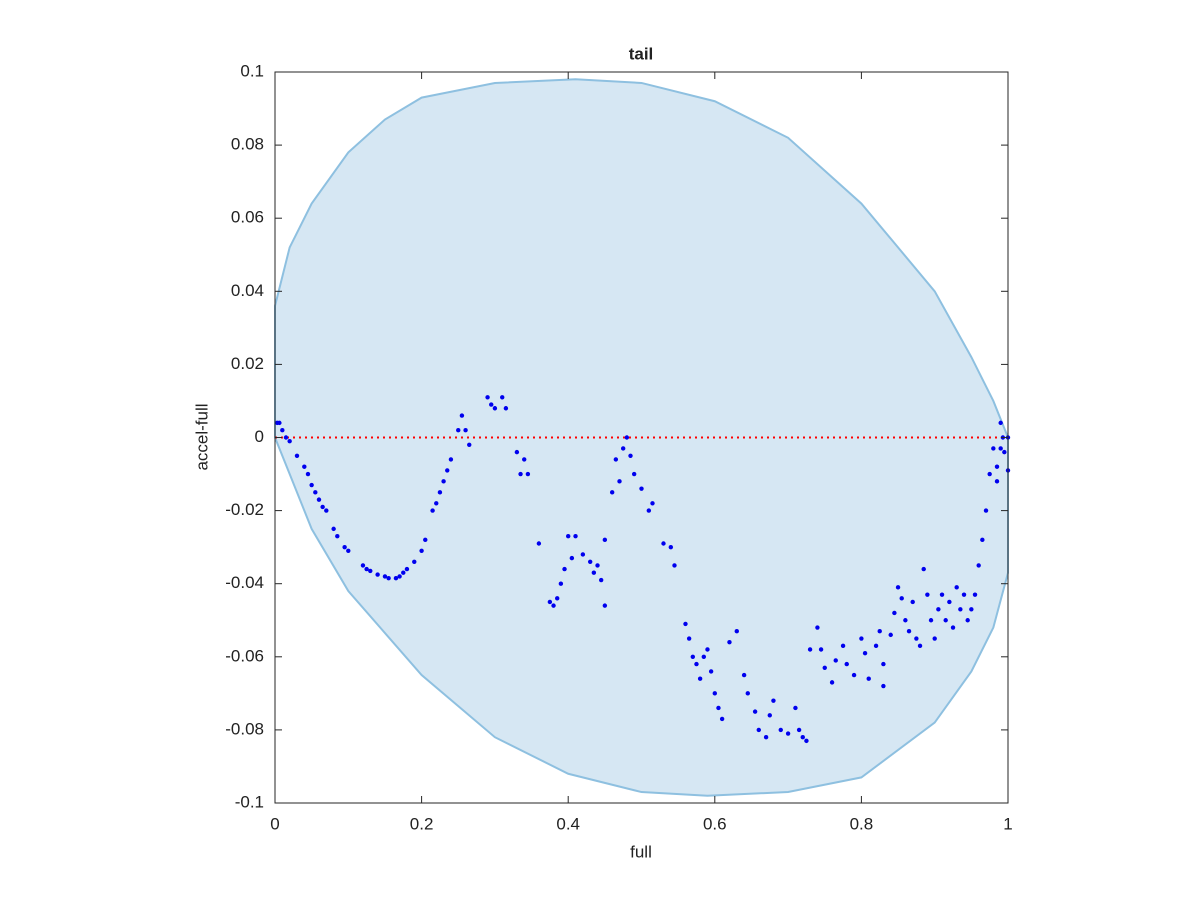  Describe the element at coordinates (568, 823) in the screenshot. I see `x-tick-label: 0.4` at that location.